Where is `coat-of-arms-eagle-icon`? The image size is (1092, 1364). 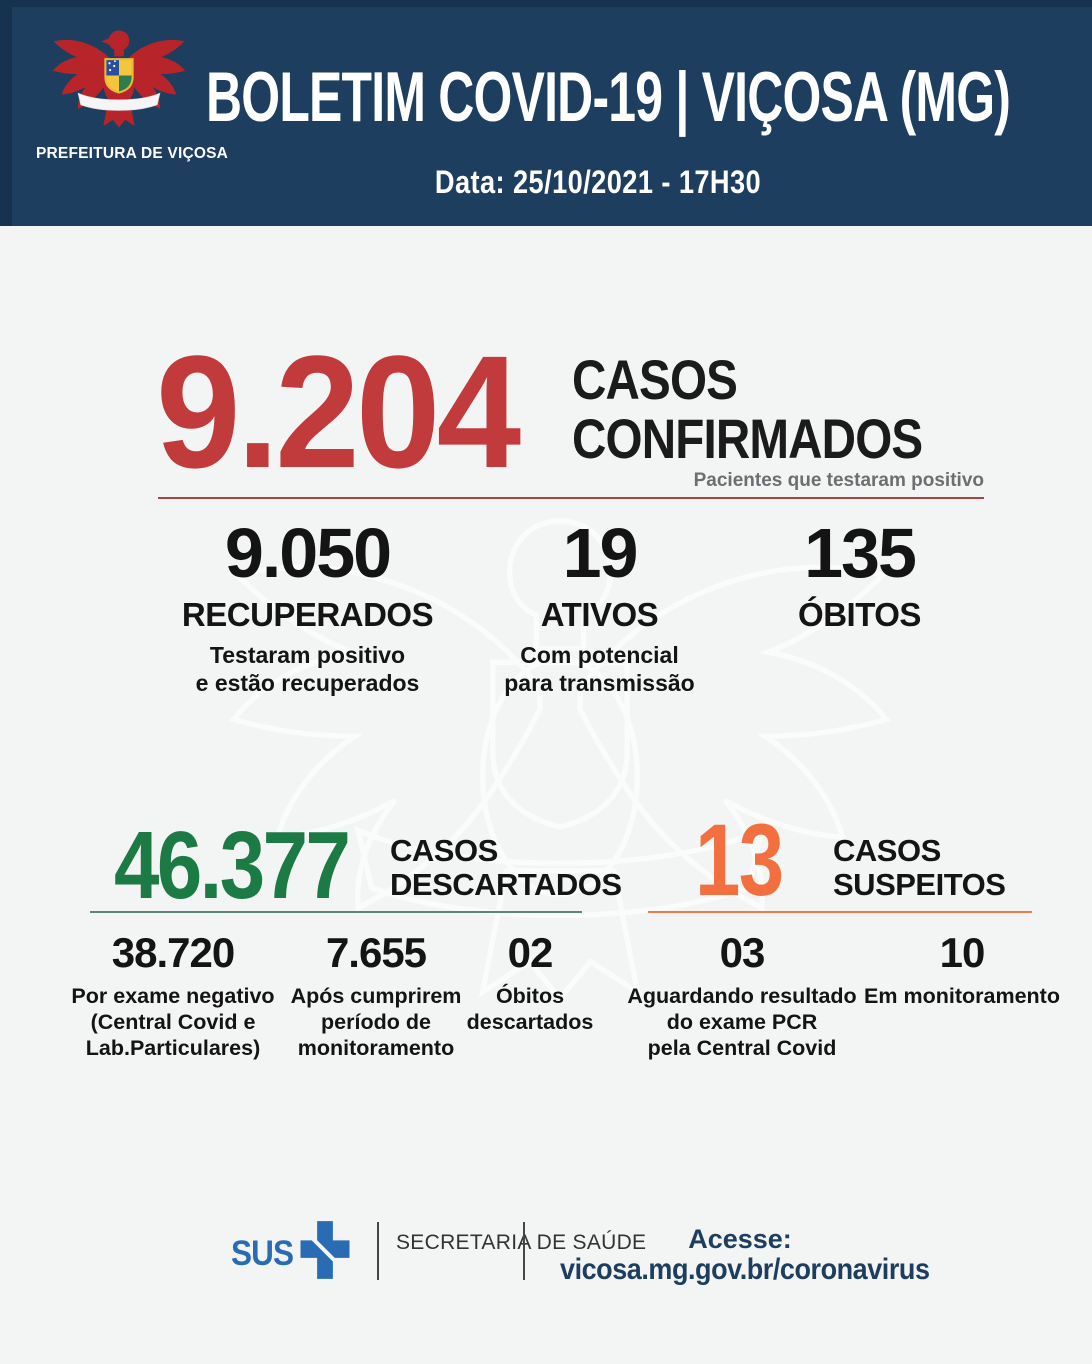
coat-of-arms-eagle-icon is located at coordinates (119, 79).